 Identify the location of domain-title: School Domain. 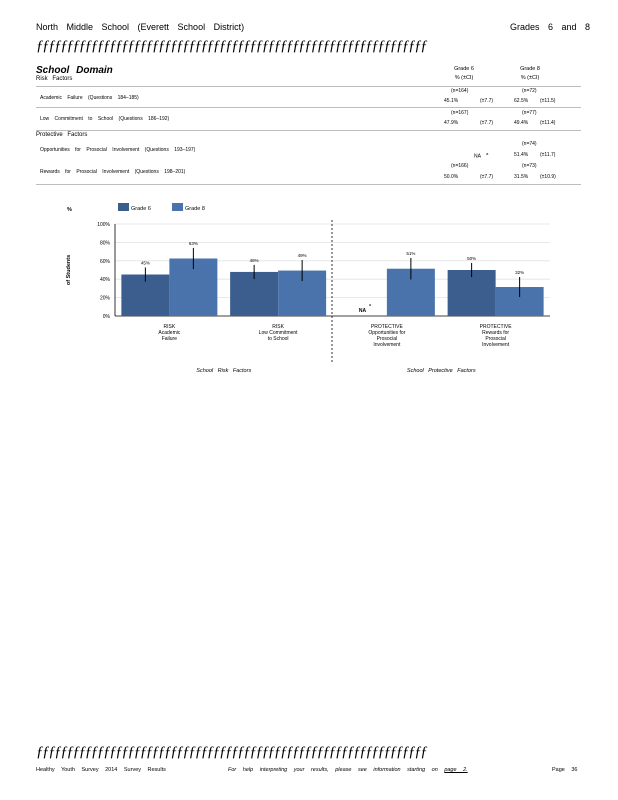
(74, 70).